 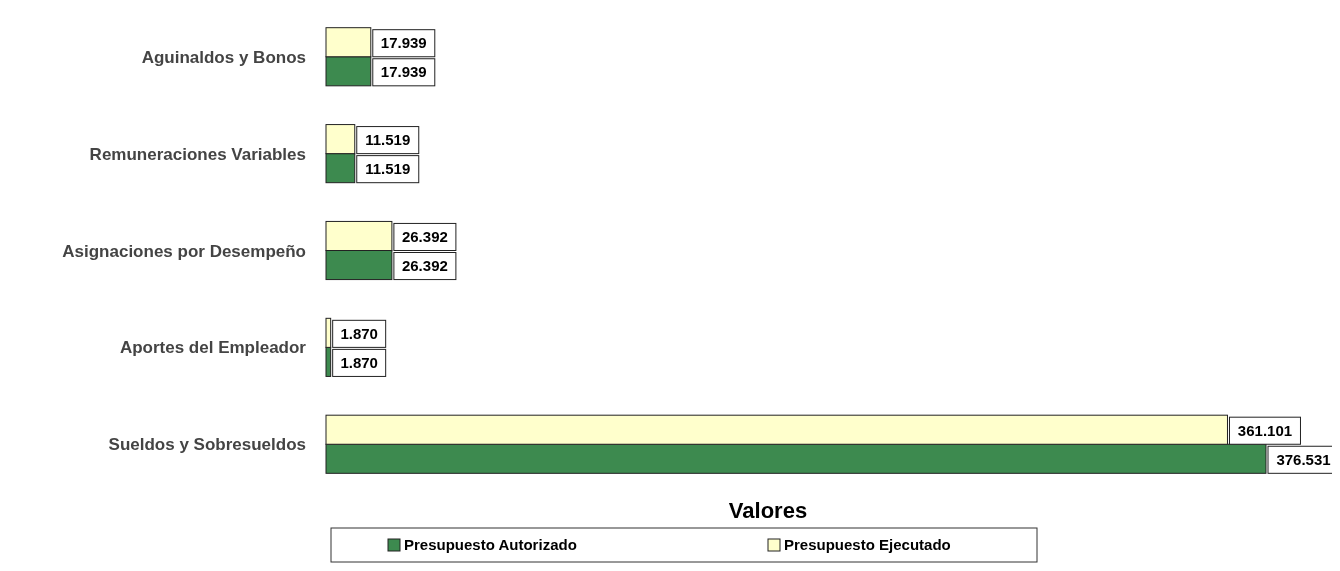 What do you see at coordinates (184, 251) in the screenshot?
I see `y-tick-label: Asignaciones por Desempeño` at bounding box center [184, 251].